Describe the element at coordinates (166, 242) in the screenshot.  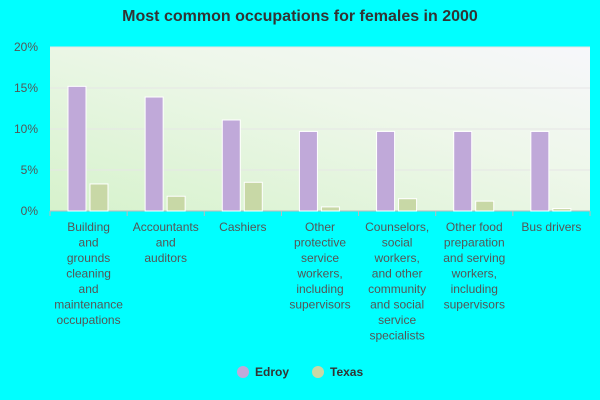
I see `x-category-label: Accountants and auditors` at that location.